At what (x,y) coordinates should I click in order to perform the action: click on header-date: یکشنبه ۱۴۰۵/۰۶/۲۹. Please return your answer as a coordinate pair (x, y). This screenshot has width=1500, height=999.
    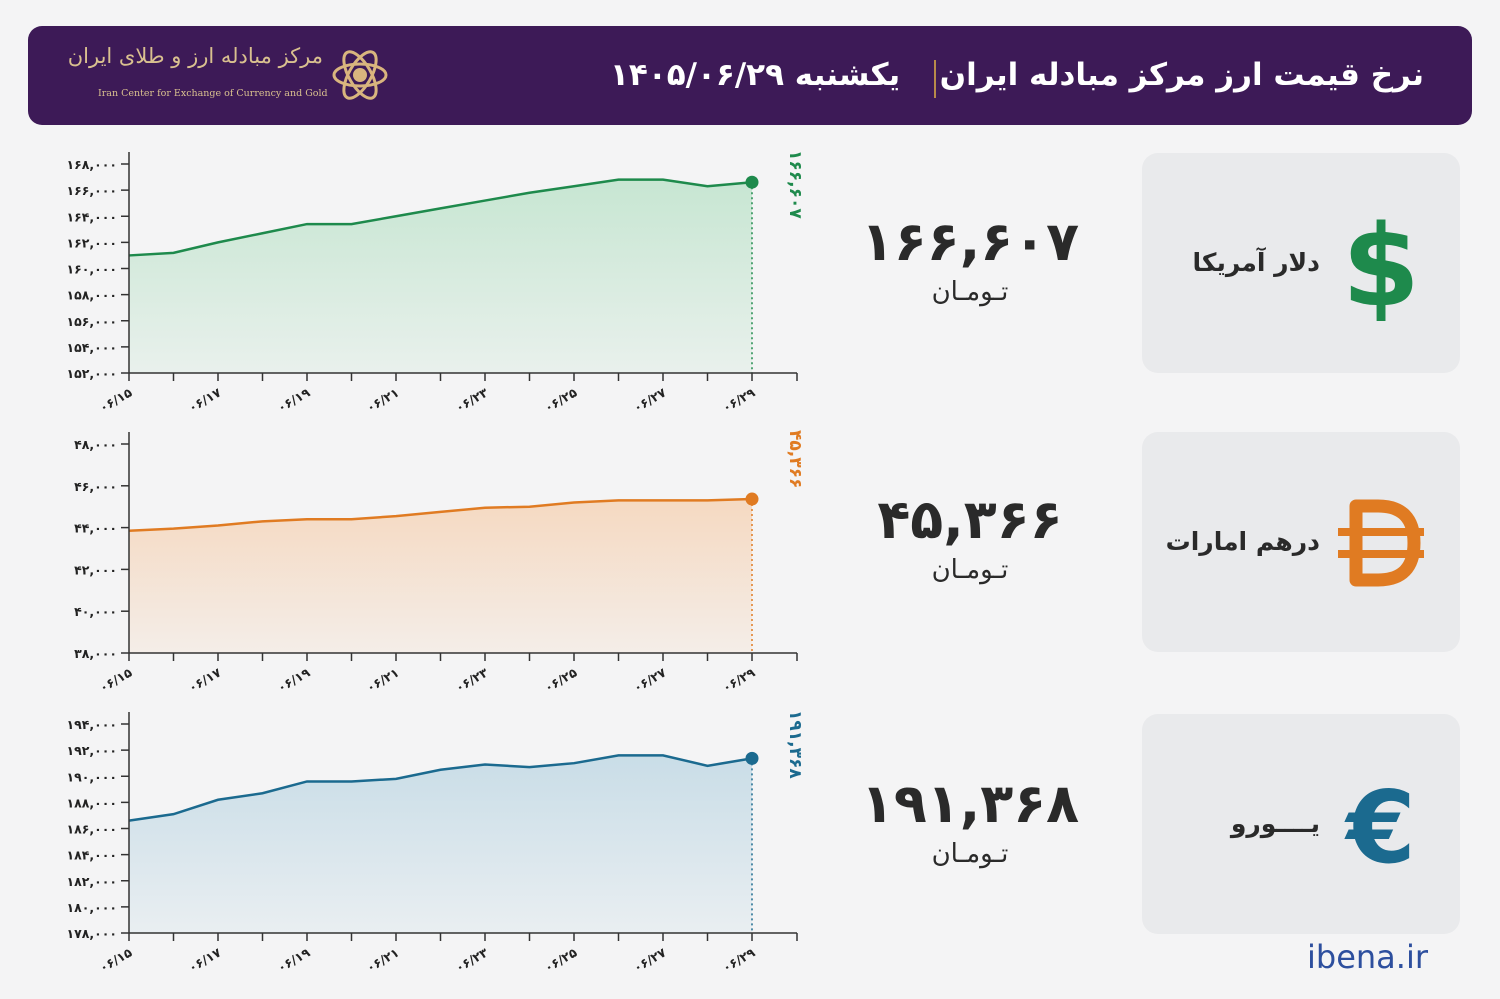
    Looking at the image, I should click on (755, 75).